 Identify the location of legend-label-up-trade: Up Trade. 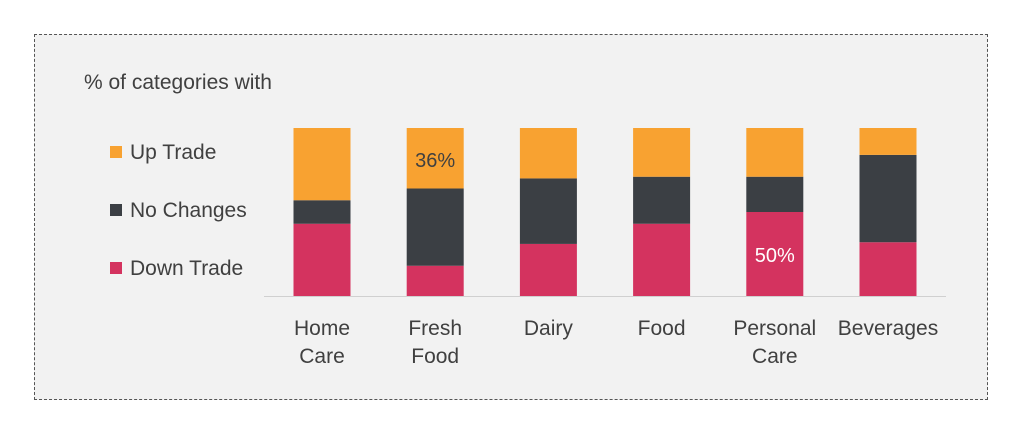
(173, 152).